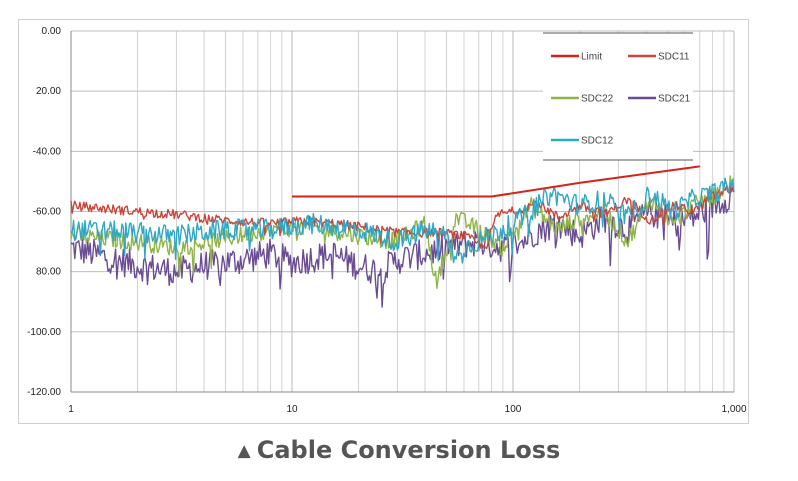 Image resolution: width=798 pixels, height=481 pixels. I want to click on legend-label-limit: Limit, so click(591, 57).